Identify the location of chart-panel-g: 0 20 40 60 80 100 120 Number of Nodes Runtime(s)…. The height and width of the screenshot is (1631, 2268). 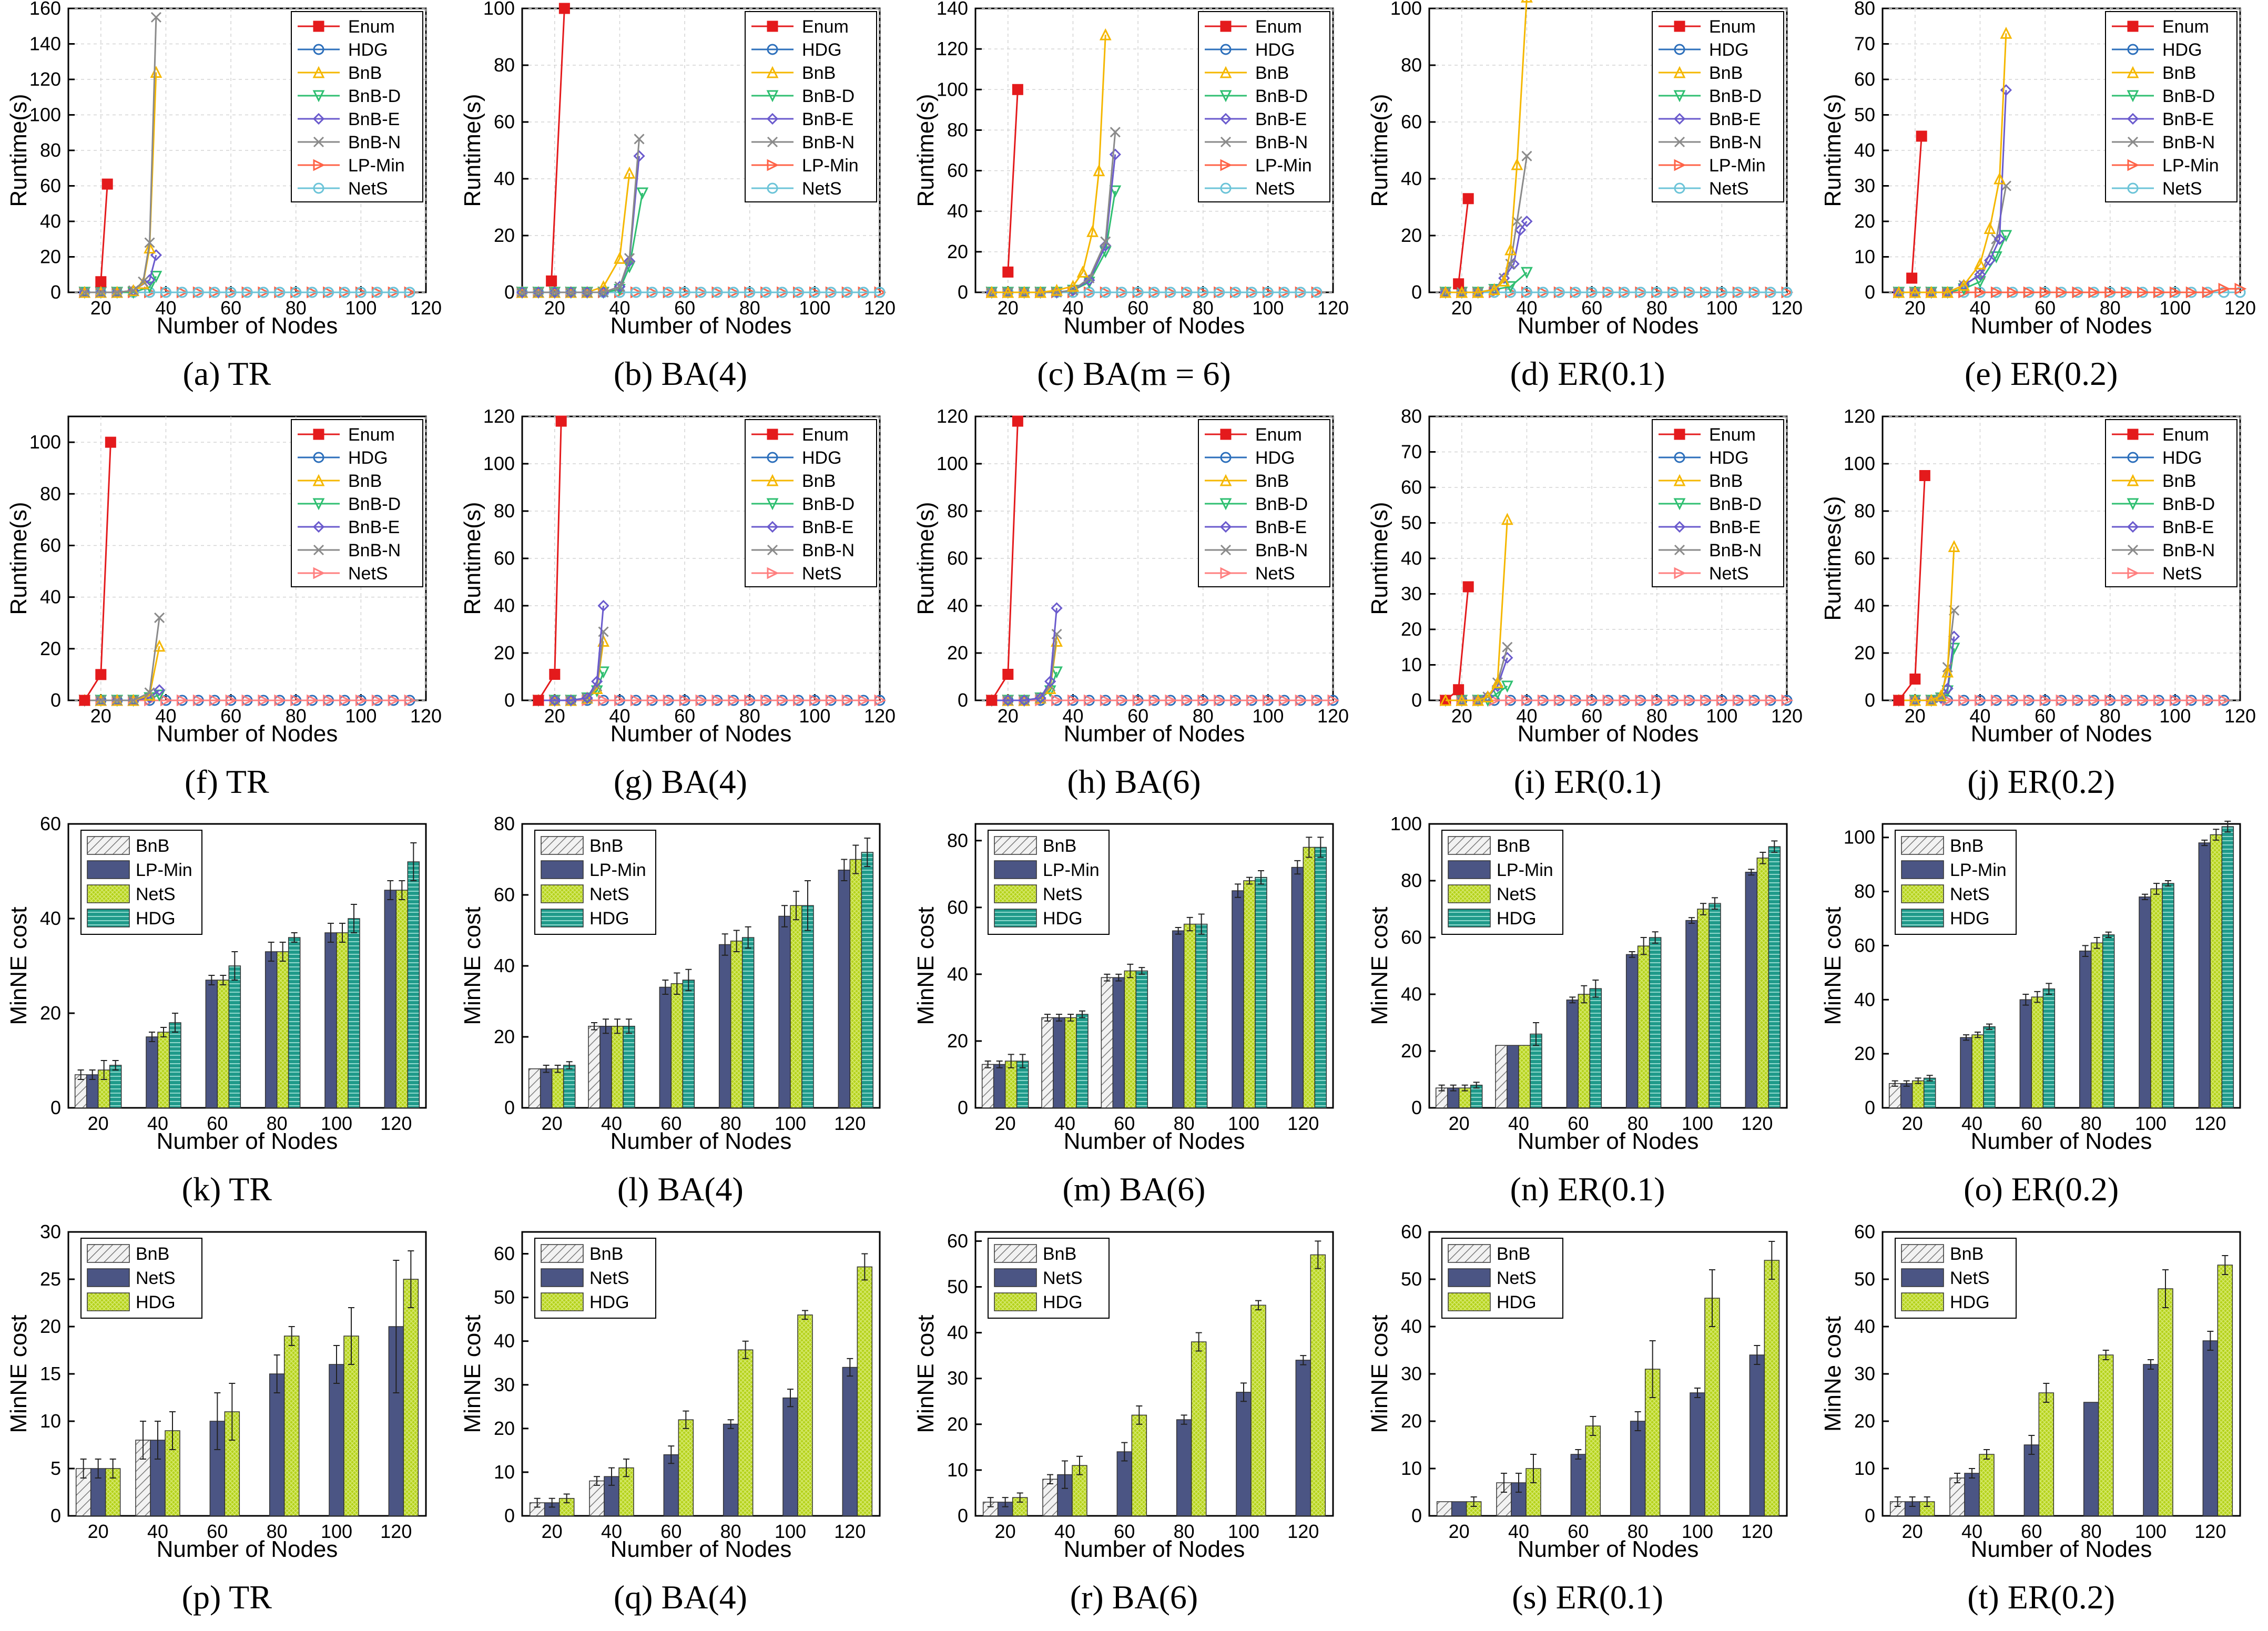
(680, 609).